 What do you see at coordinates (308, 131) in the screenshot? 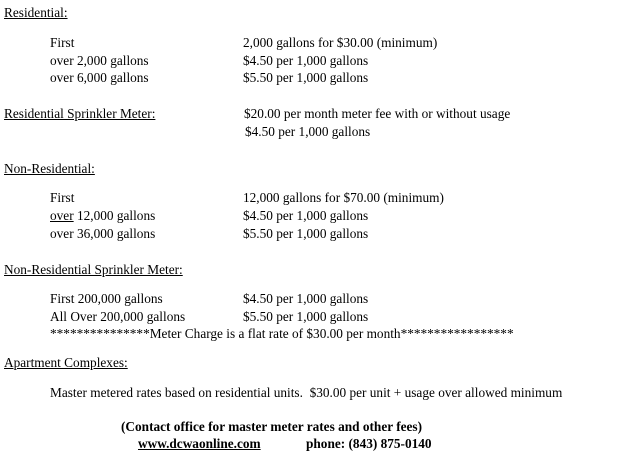
I see `residential-sprinkler-rate: $4.50 per 1,000 gallons` at bounding box center [308, 131].